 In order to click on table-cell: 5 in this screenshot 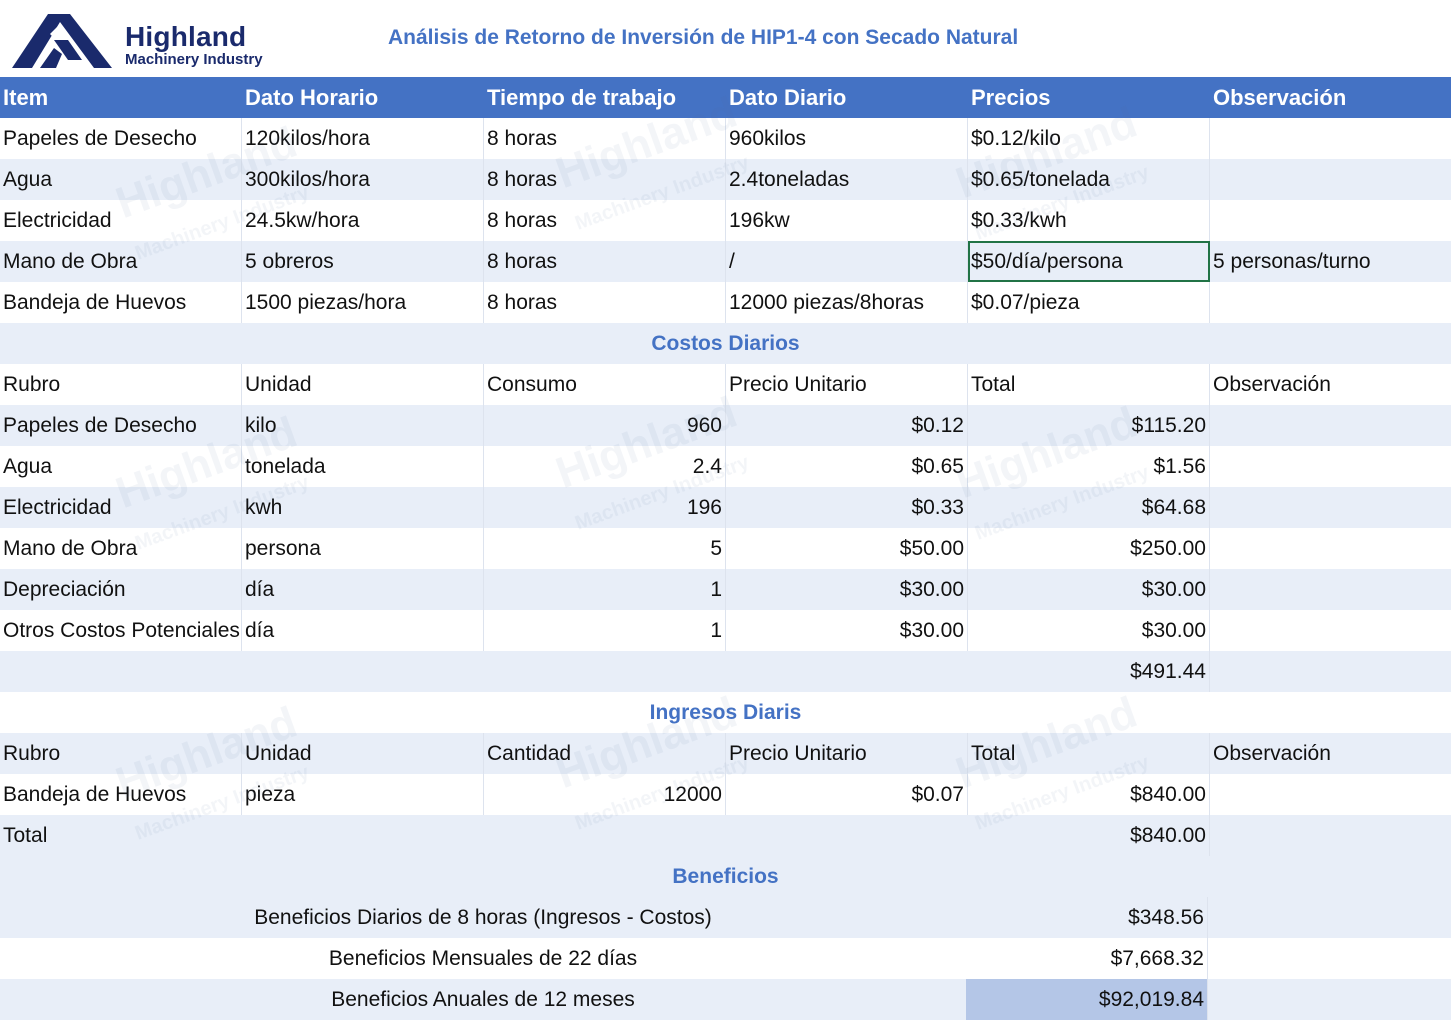, I will do `click(605, 548)`.